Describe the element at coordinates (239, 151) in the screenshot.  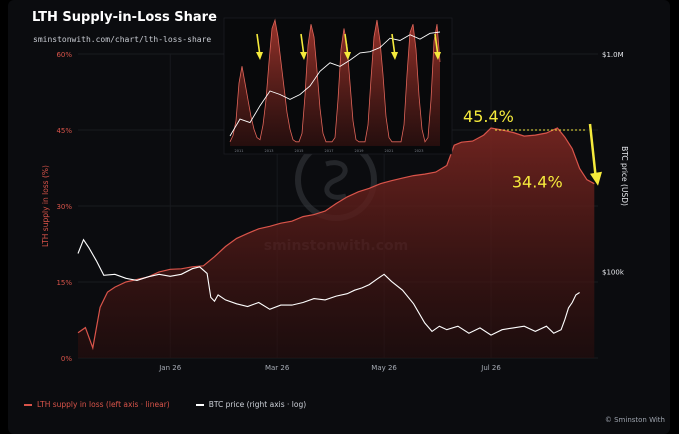
I see `inset-x-tick: 2011` at that location.